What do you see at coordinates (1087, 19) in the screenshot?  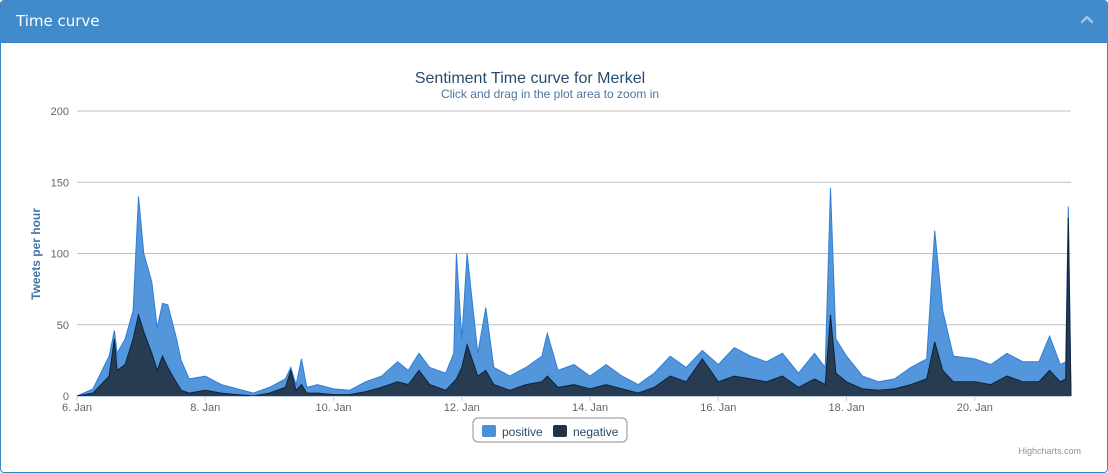 I see `chevron-up-icon` at bounding box center [1087, 19].